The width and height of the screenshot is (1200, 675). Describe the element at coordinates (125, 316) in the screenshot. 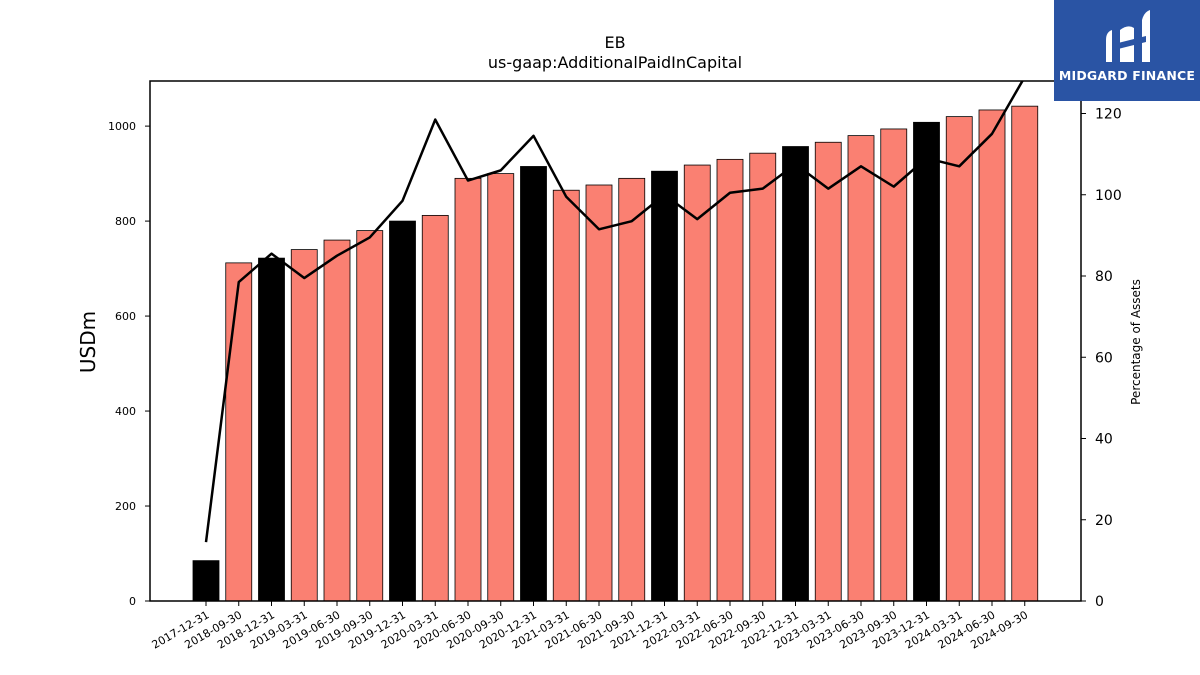

I see `y-tick-label: 600` at that location.